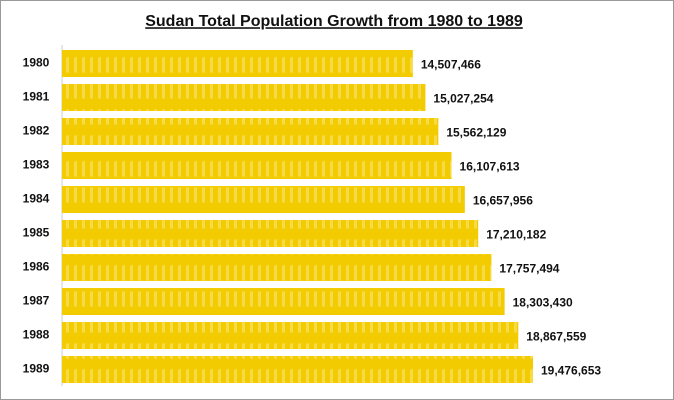 This screenshot has width=674, height=400. What do you see at coordinates (490, 167) in the screenshot?
I see `data-label: 16,107,613` at bounding box center [490, 167].